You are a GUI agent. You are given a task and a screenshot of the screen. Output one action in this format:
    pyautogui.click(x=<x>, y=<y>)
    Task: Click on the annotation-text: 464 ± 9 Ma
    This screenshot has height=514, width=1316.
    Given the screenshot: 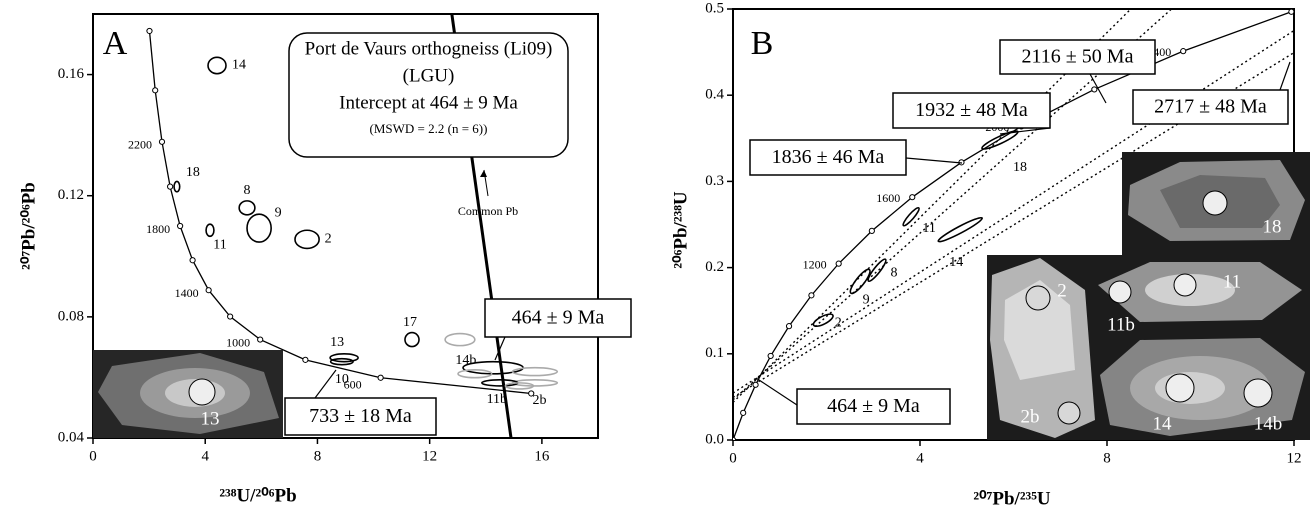 What is the action you would take?
    pyautogui.click(x=558, y=318)
    